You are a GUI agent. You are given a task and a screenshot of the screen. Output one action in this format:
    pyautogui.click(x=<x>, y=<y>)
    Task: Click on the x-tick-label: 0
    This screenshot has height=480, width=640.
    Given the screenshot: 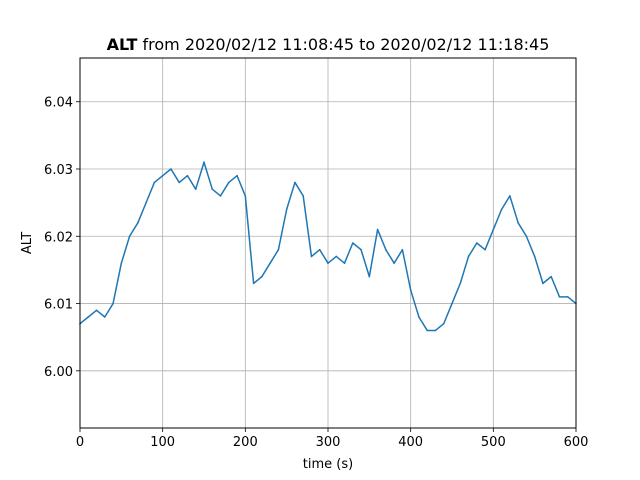 What is the action you would take?
    pyautogui.click(x=80, y=442)
    